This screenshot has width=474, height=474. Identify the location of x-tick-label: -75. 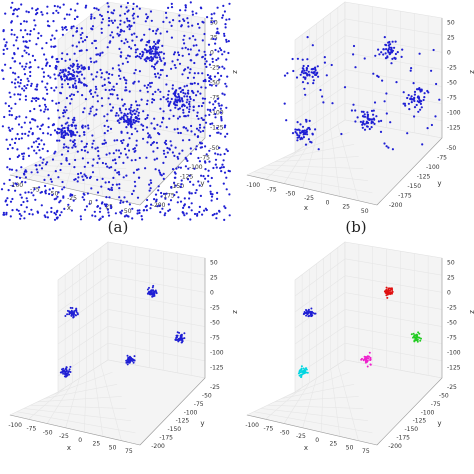
(31, 429).